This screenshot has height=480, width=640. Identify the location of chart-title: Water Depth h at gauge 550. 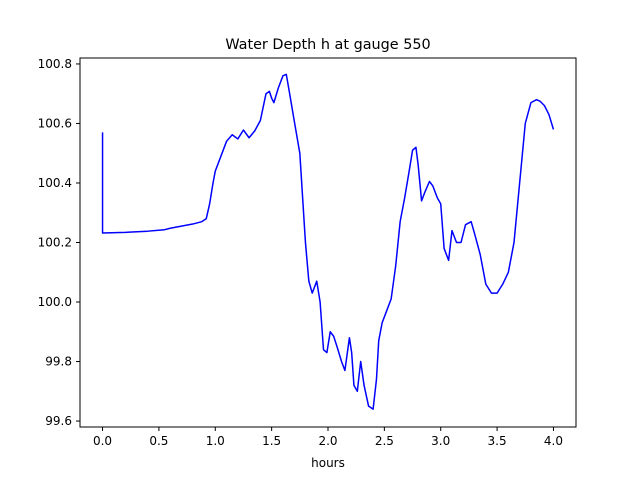
(327, 45).